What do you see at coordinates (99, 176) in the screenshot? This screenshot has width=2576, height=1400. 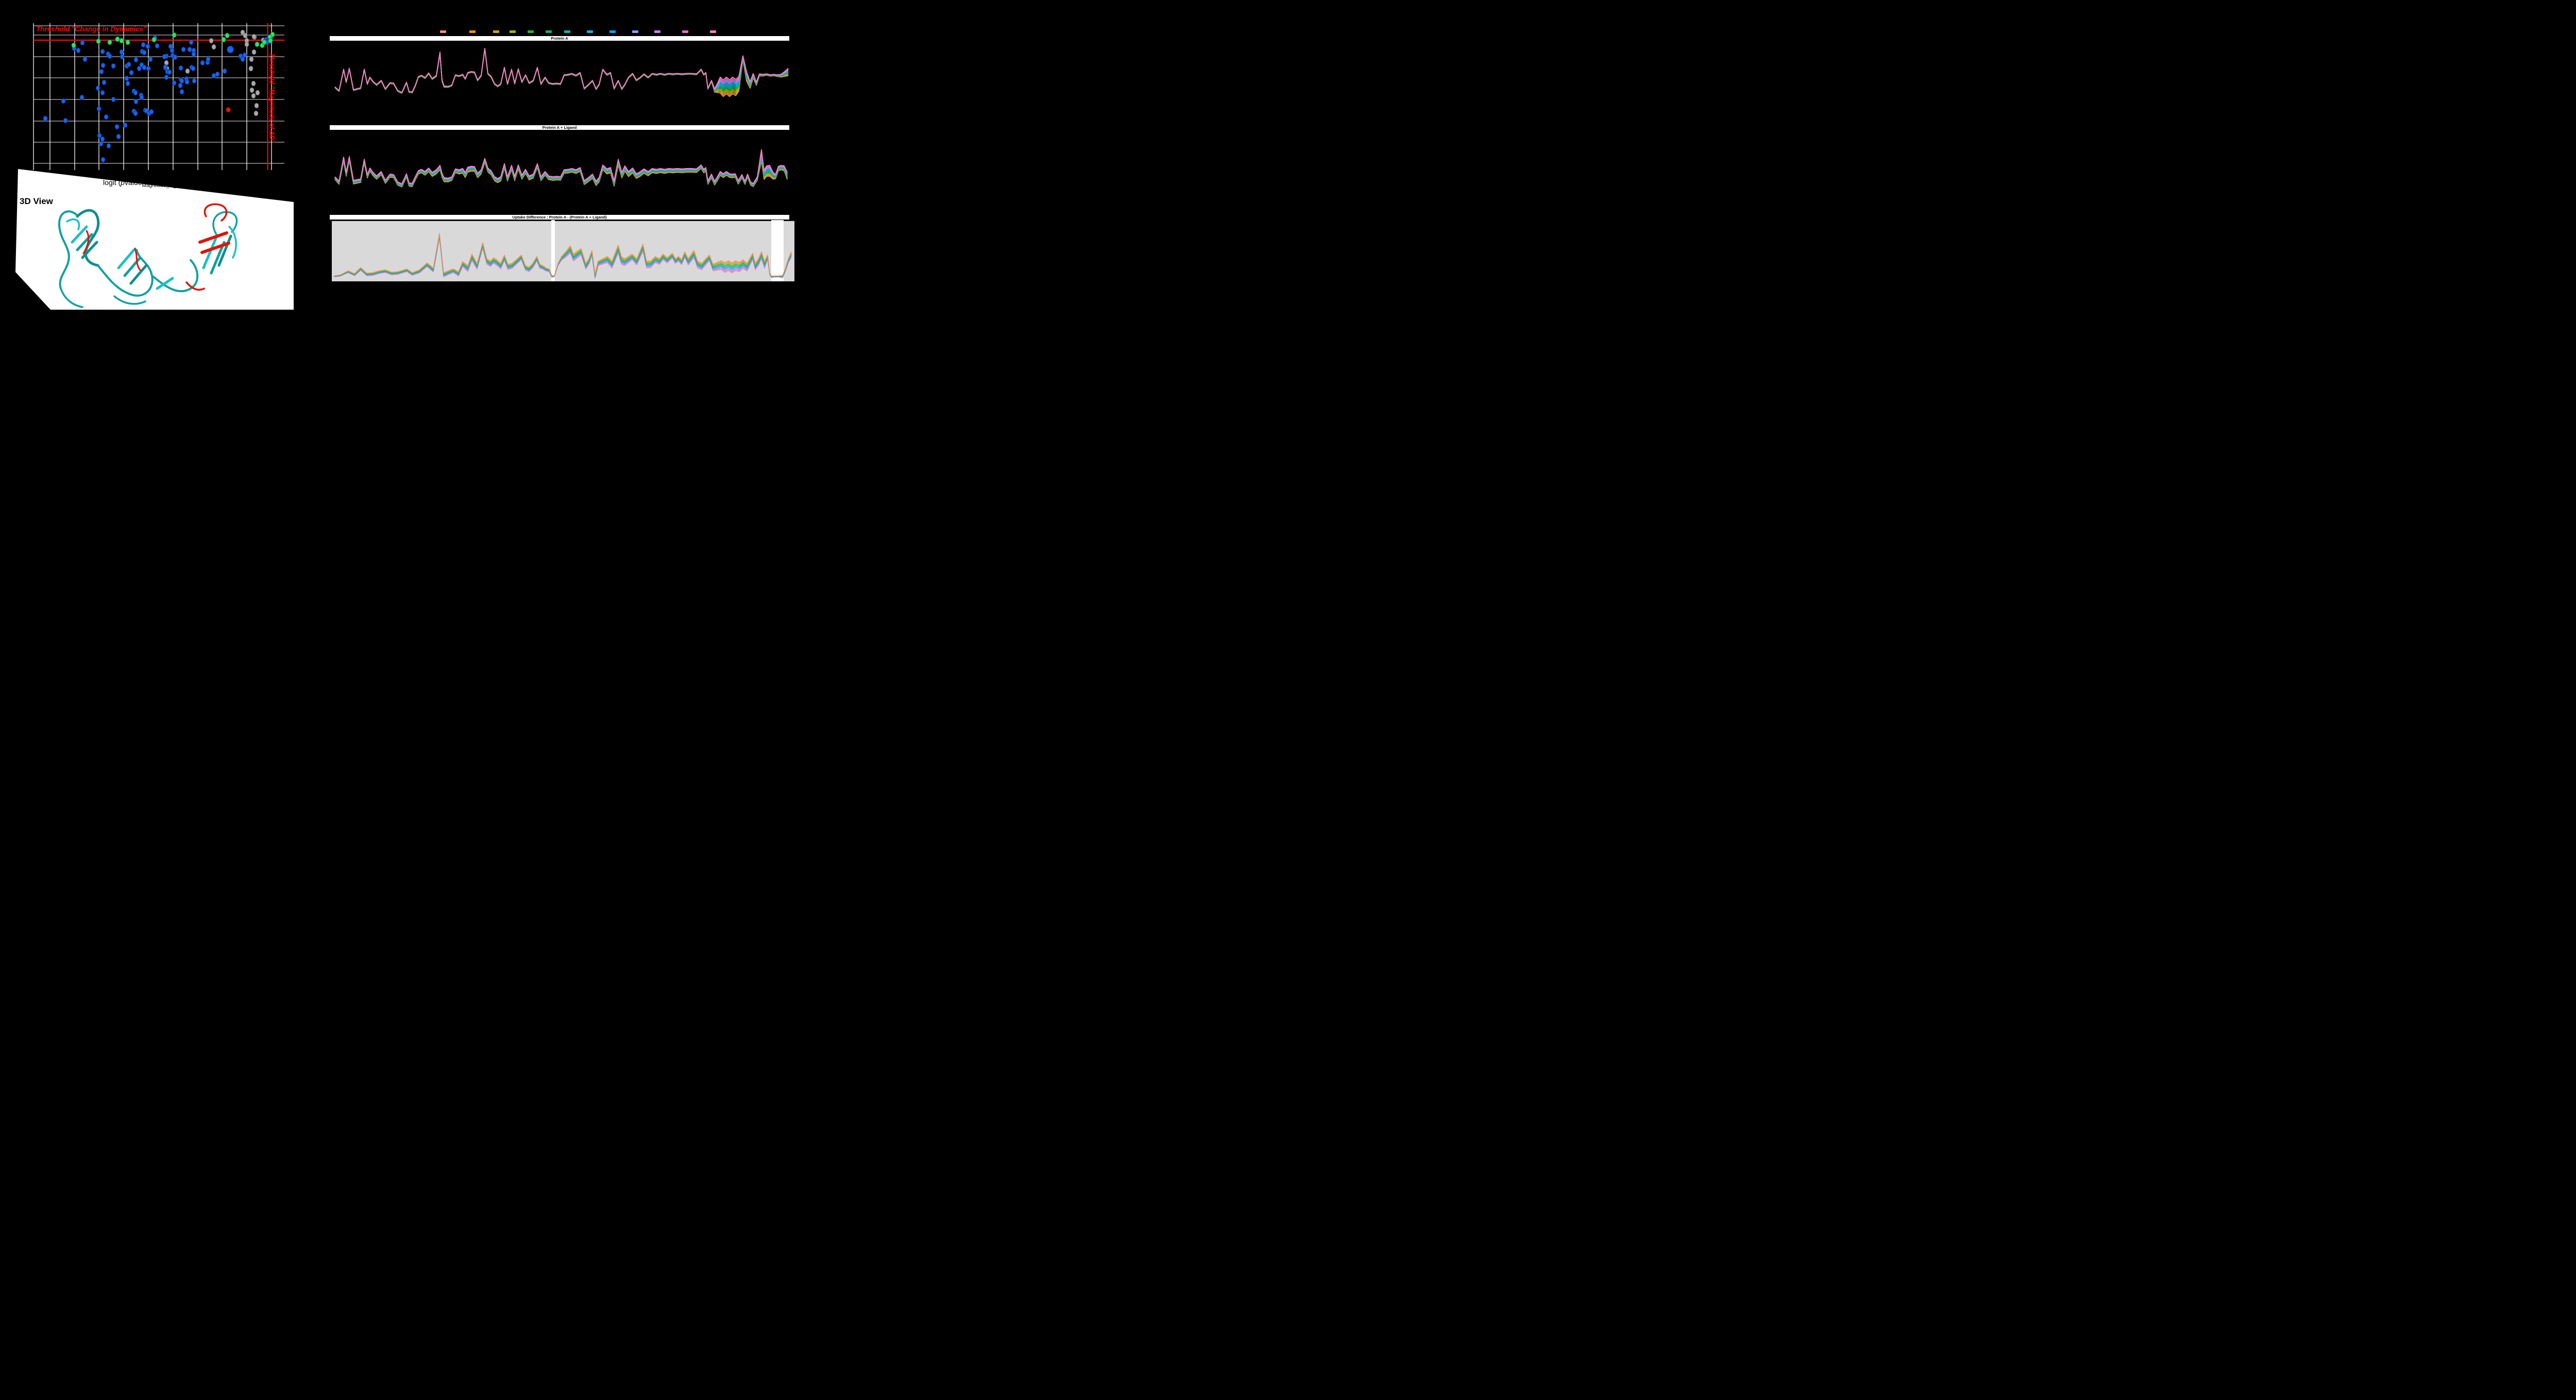 I see `x-tick--150: −150` at bounding box center [99, 176].